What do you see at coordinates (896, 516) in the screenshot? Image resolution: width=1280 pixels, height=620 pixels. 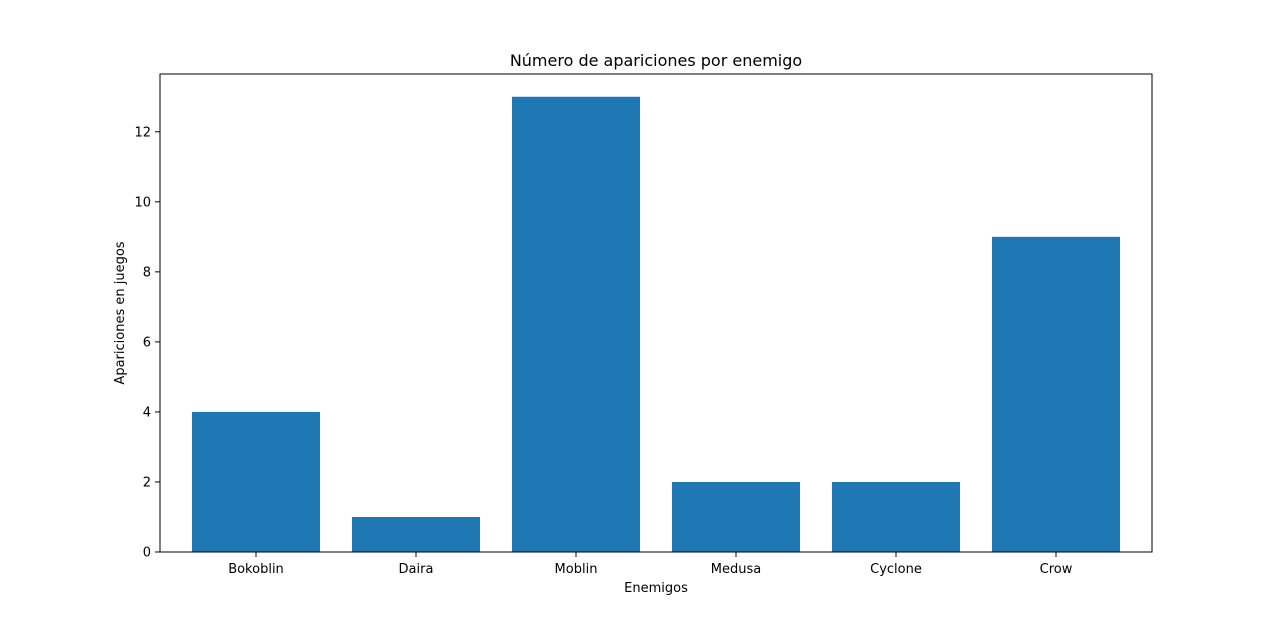 I see `bar-cyclone` at bounding box center [896, 516].